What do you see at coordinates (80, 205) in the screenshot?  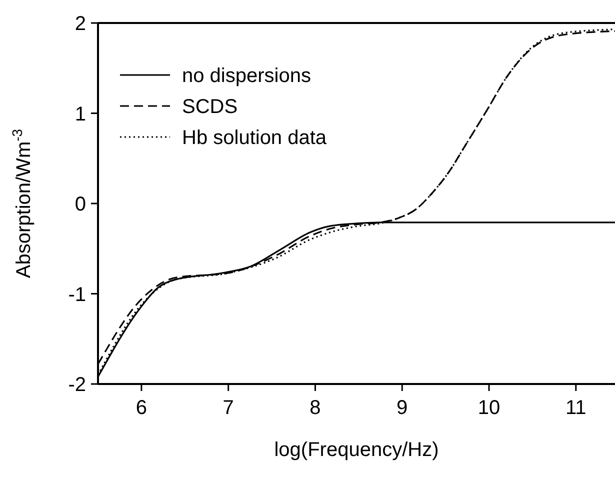 I see `y-tick-label: 0` at bounding box center [80, 205].